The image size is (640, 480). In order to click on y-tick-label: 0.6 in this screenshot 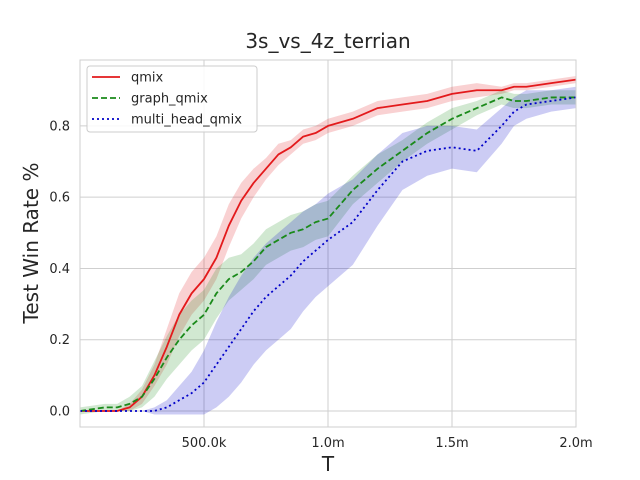, I will do `click(59, 198)`.